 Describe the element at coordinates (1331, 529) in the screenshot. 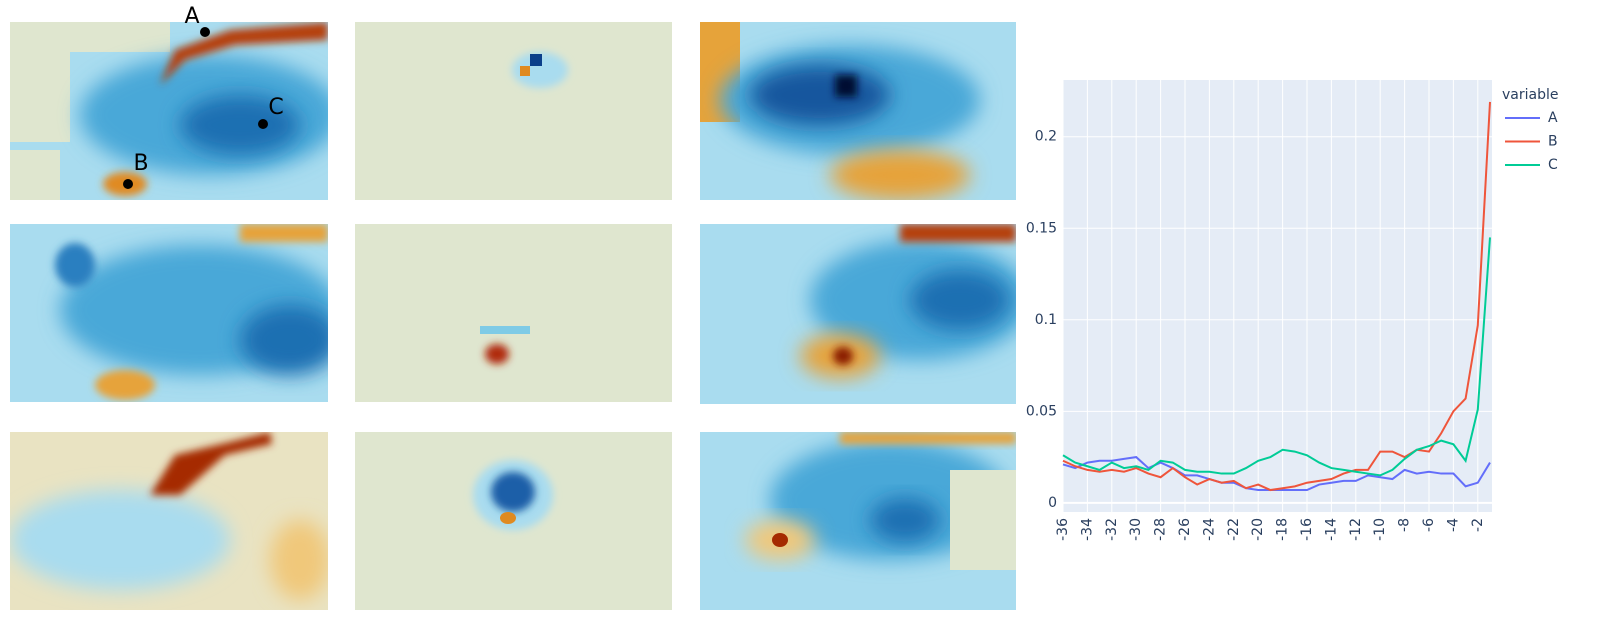

I see `x-tick-label: -14` at that location.